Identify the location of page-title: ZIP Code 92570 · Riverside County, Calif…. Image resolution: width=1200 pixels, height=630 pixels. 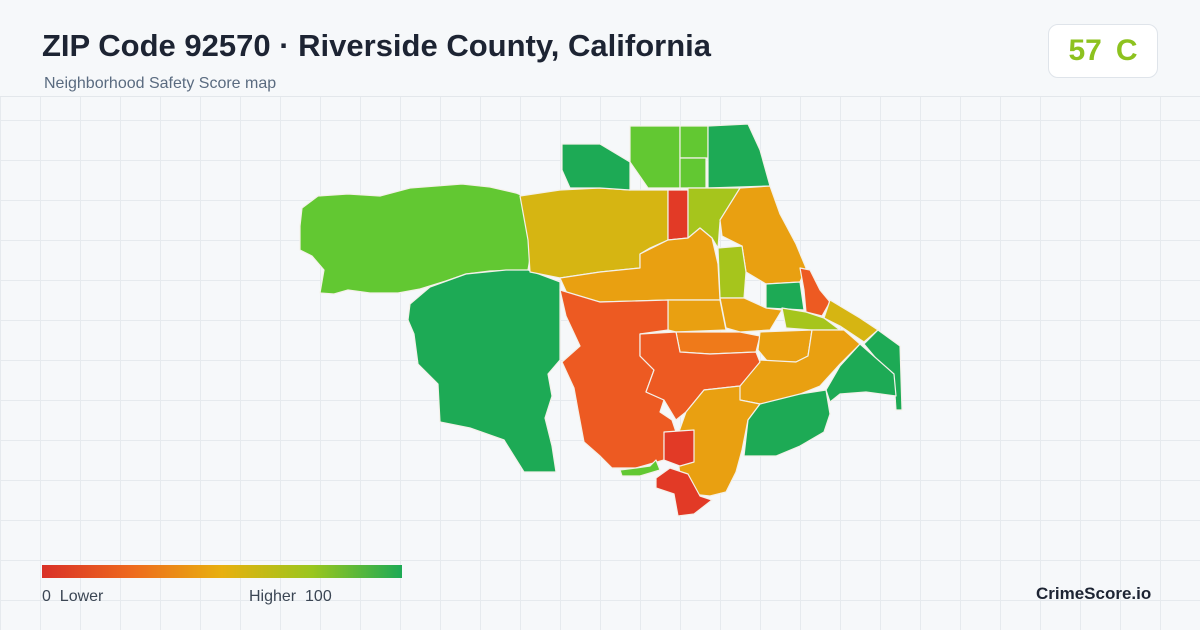
(376, 45).